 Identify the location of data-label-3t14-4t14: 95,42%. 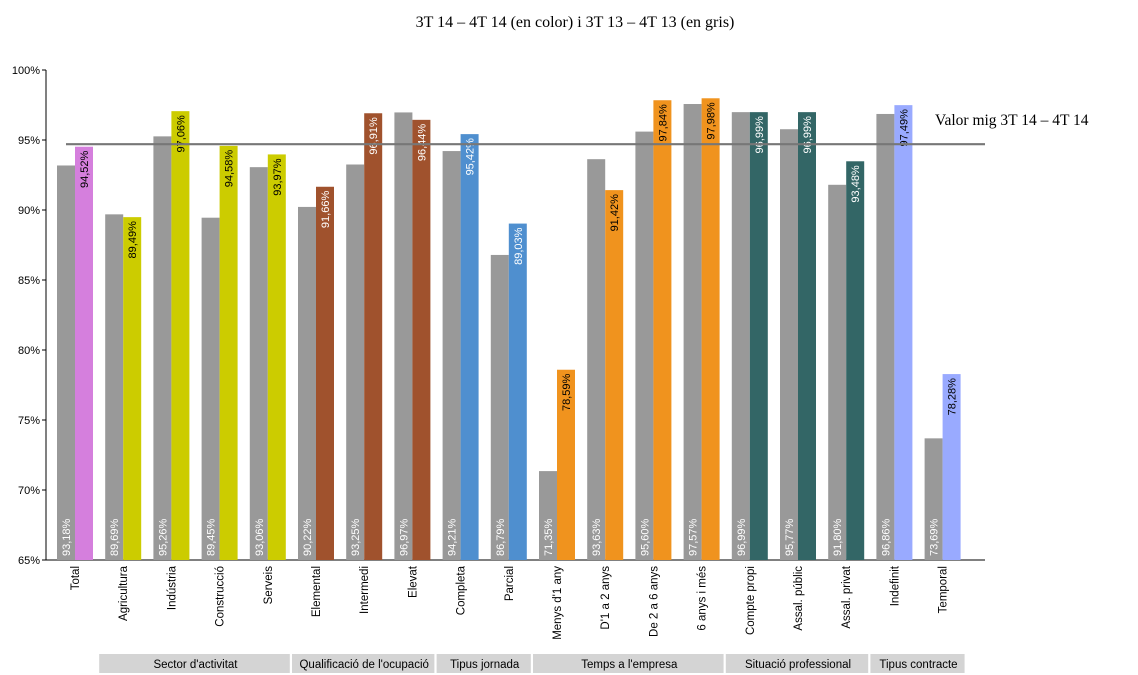
(471, 157).